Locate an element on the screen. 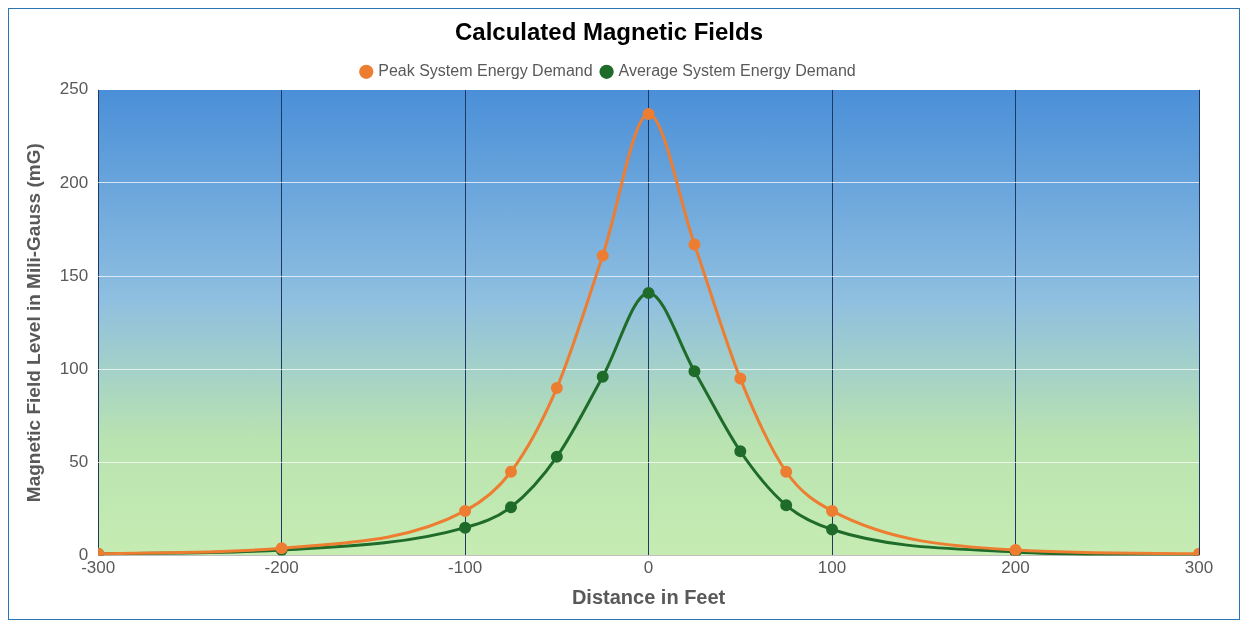 The image size is (1251, 629). x-axis-title: Distance in Feet is located at coordinates (648, 596).